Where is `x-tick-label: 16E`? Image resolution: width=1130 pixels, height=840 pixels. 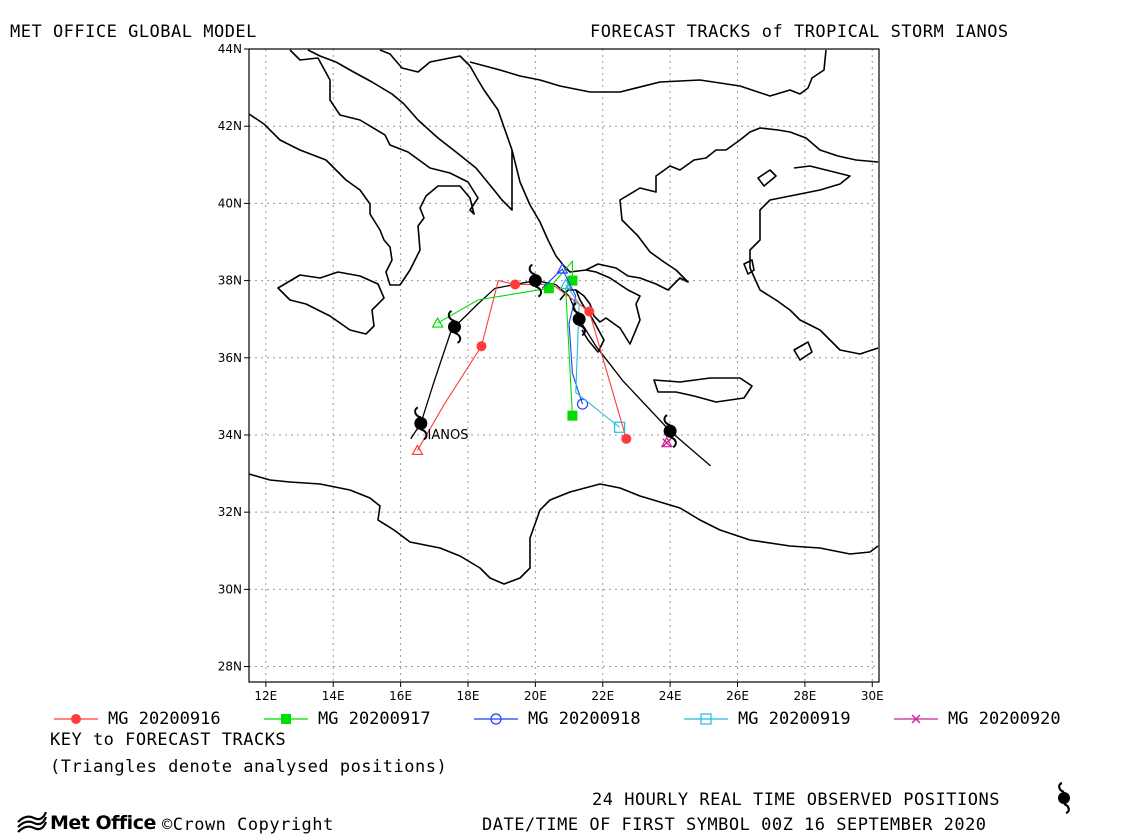
x-tick-label: 16E is located at coordinates (400, 696).